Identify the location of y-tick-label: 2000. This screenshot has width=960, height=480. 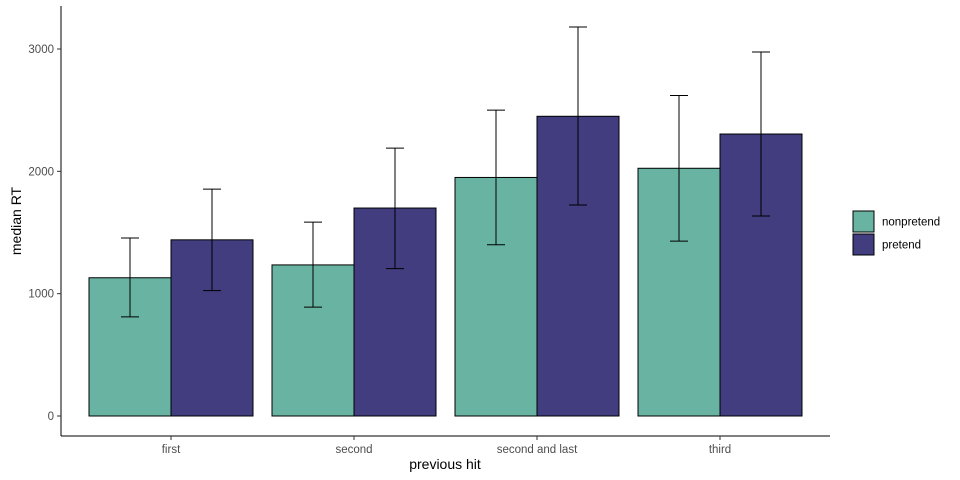
(41, 172).